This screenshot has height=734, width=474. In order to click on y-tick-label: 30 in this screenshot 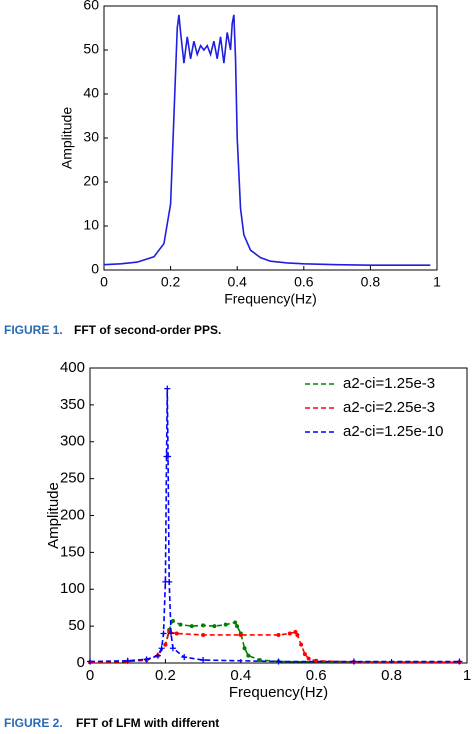, I will do `click(91, 137)`.